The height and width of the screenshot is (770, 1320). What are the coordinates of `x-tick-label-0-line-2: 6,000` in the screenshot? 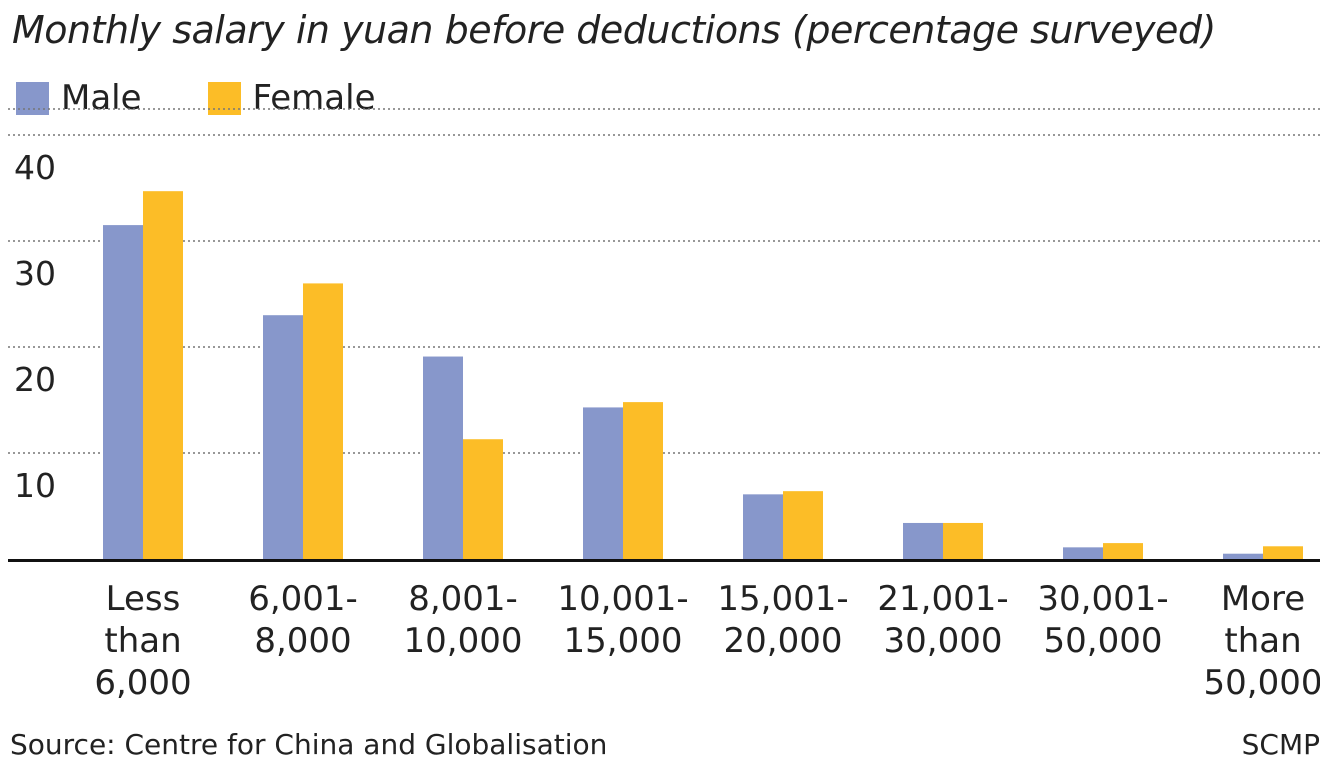 It's located at (142, 683).